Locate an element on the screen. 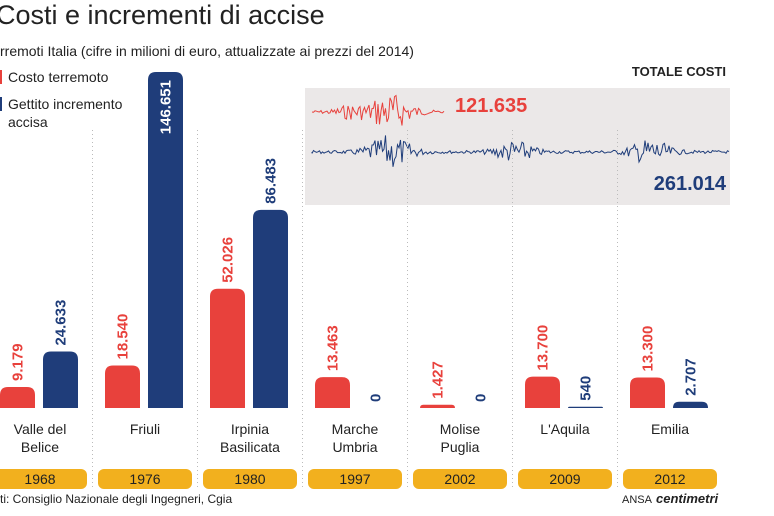  category-label: L'Aquila is located at coordinates (565, 429).